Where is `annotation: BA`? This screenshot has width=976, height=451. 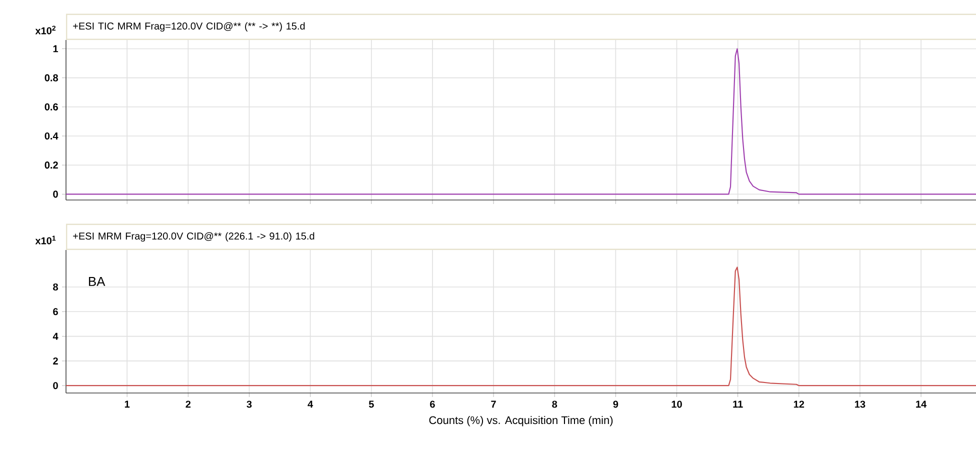 annotation: BA is located at coordinates (97, 281).